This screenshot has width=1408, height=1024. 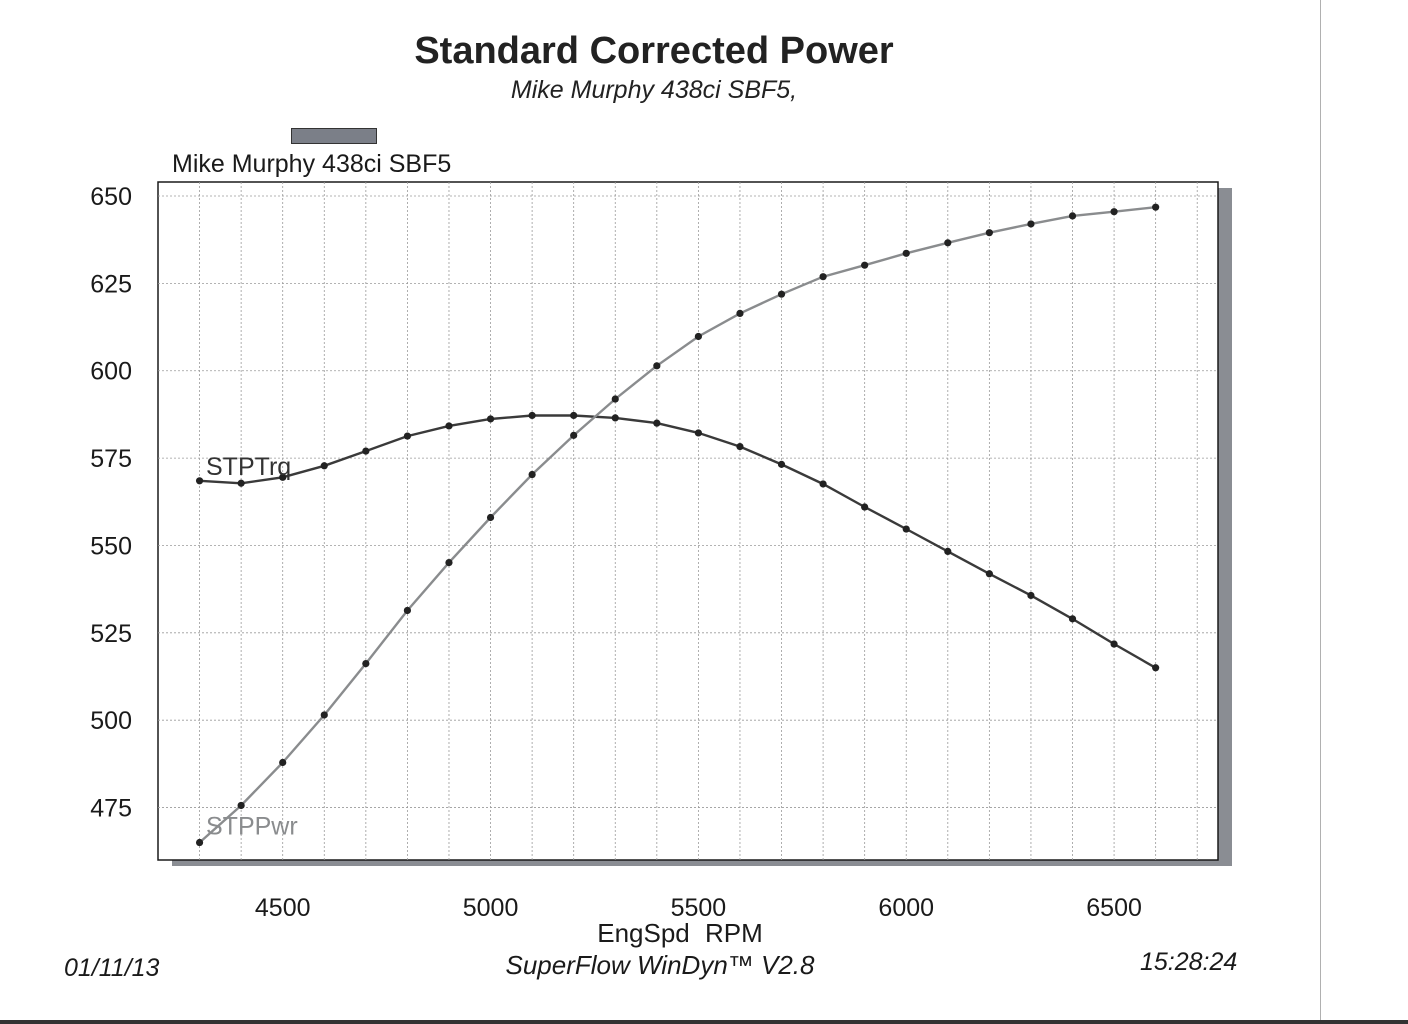 I want to click on y-tick-label: 650, so click(x=111, y=197).